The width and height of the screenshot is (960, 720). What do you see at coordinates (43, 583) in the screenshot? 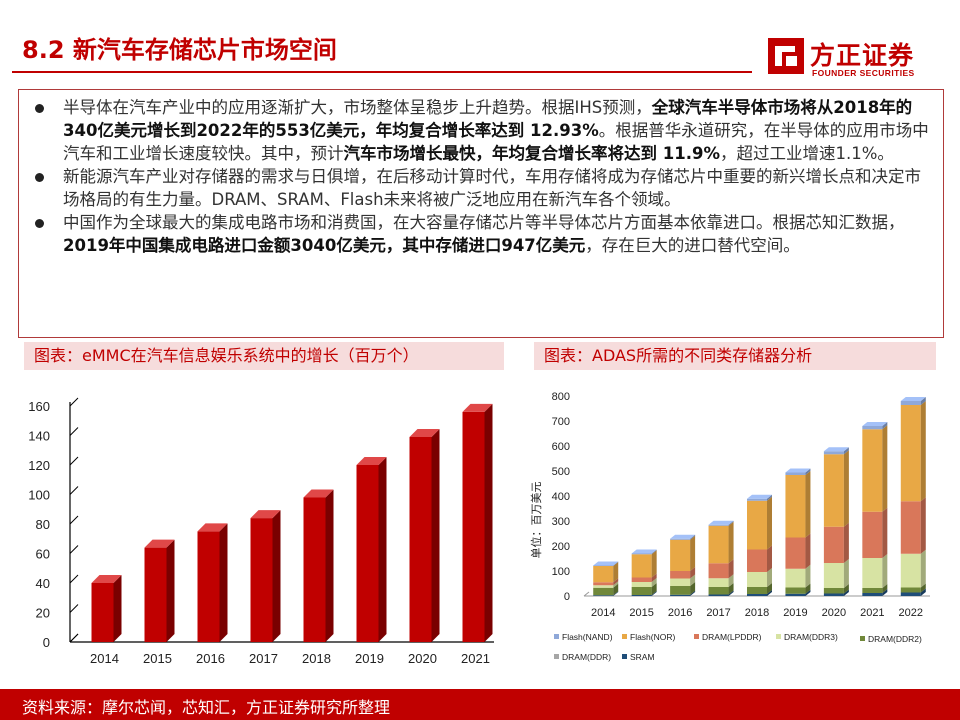
I see `y-tick-label: 40` at bounding box center [43, 583].